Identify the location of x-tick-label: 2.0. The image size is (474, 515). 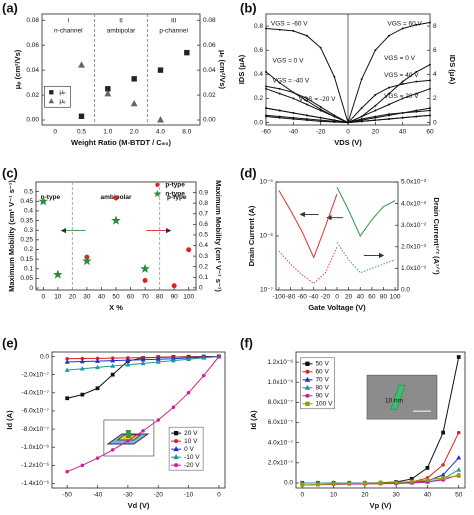
(134, 132).